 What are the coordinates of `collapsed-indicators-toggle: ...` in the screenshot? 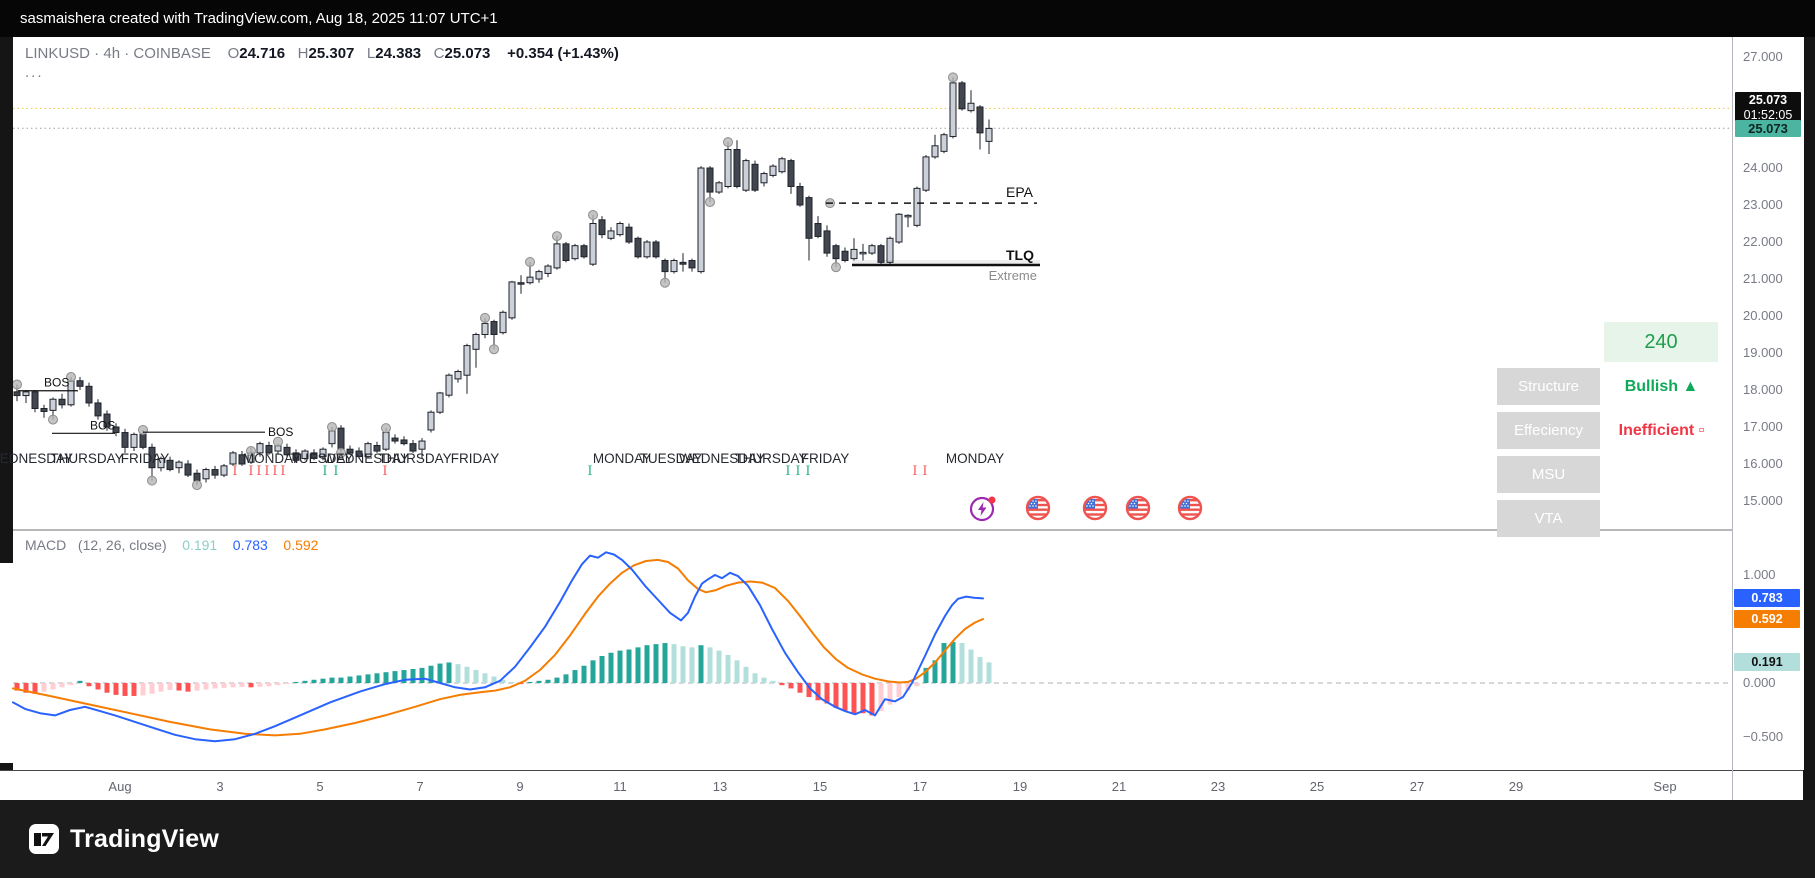 It's located at (34, 72).